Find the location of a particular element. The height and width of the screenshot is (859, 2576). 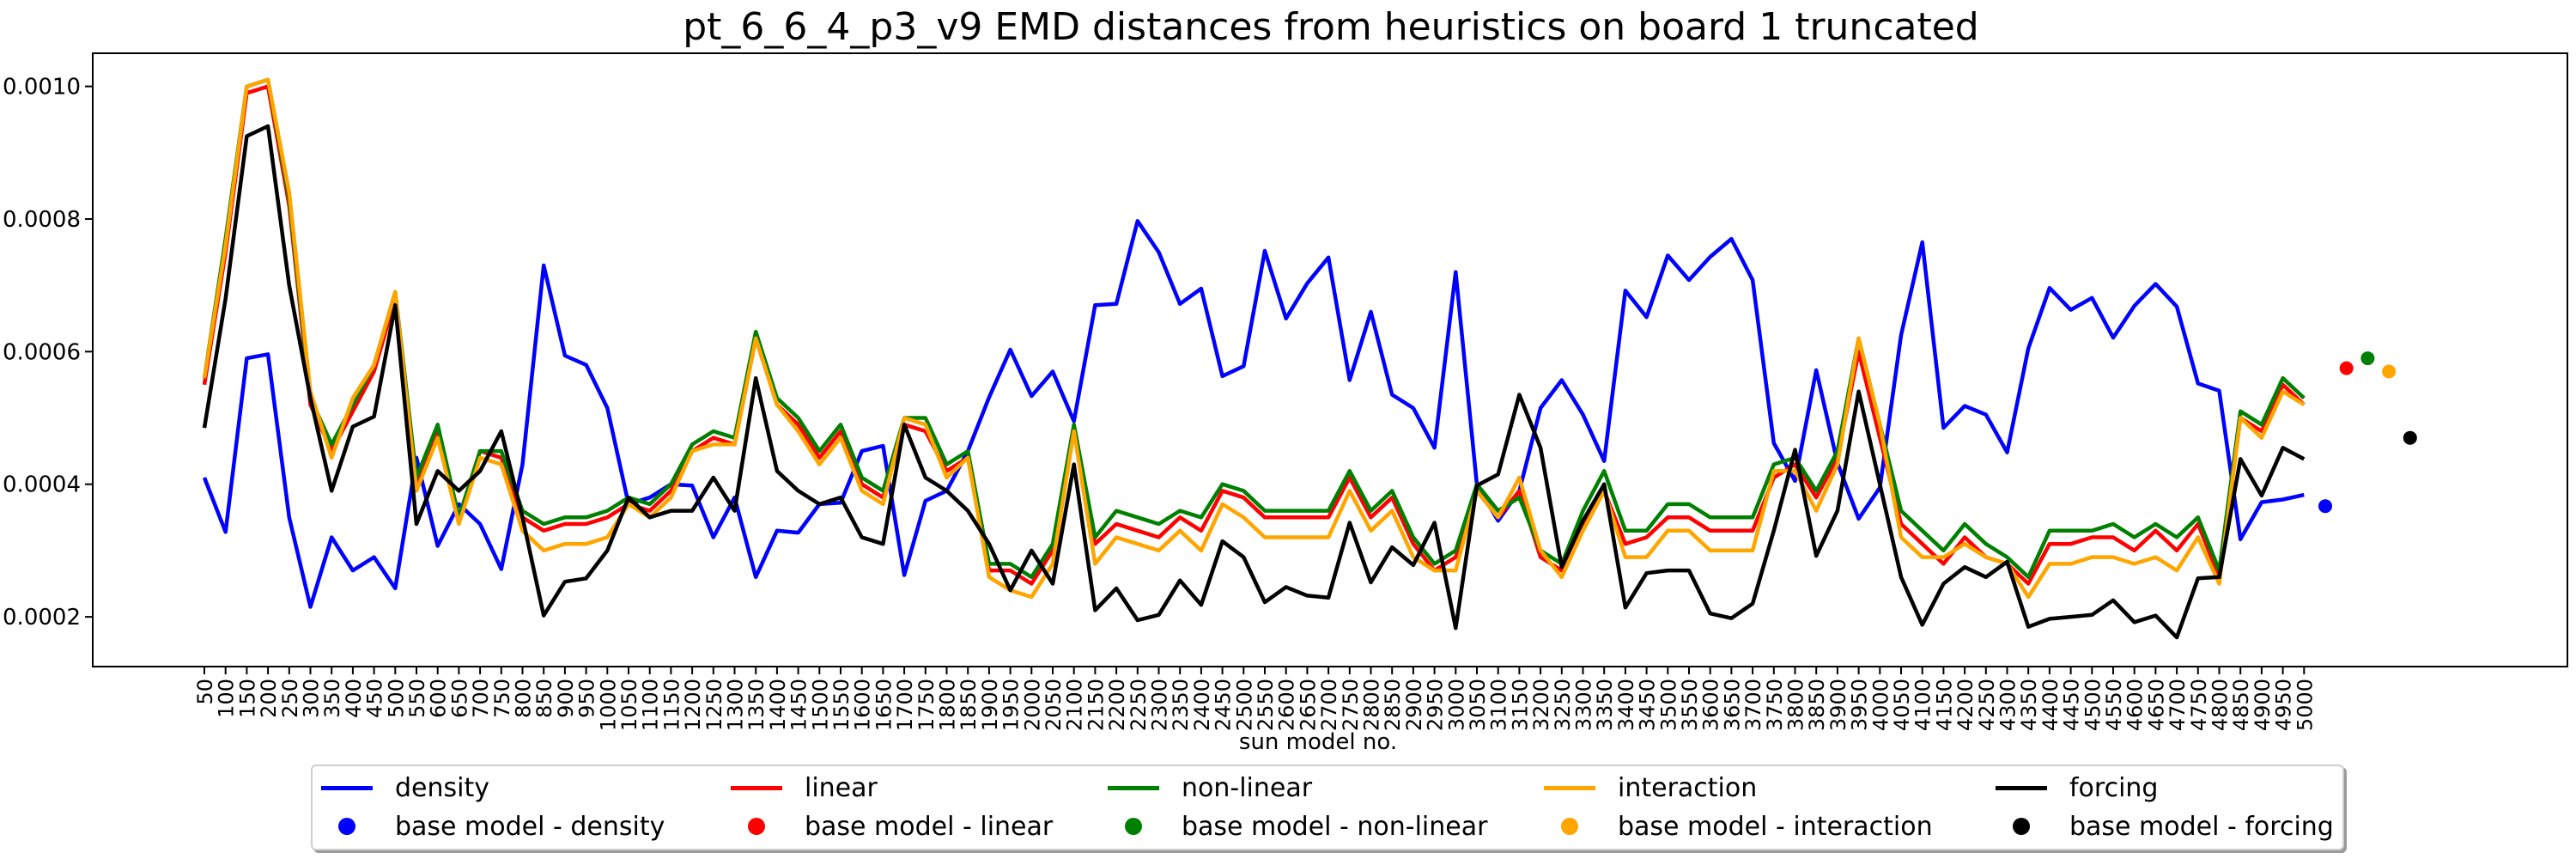

x-tick-label: 4800 is located at coordinates (2221, 705).